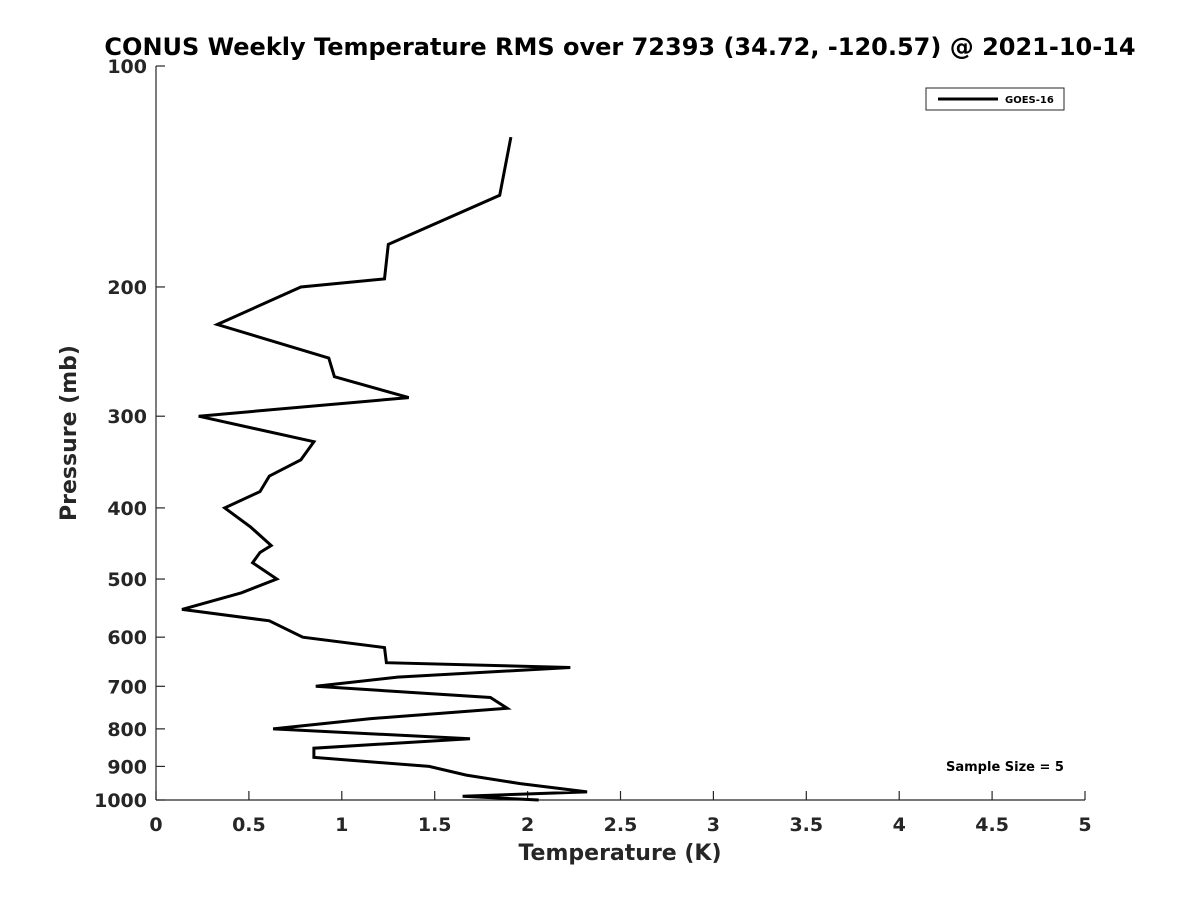  I want to click on y-tick-label: 700, so click(127, 687).